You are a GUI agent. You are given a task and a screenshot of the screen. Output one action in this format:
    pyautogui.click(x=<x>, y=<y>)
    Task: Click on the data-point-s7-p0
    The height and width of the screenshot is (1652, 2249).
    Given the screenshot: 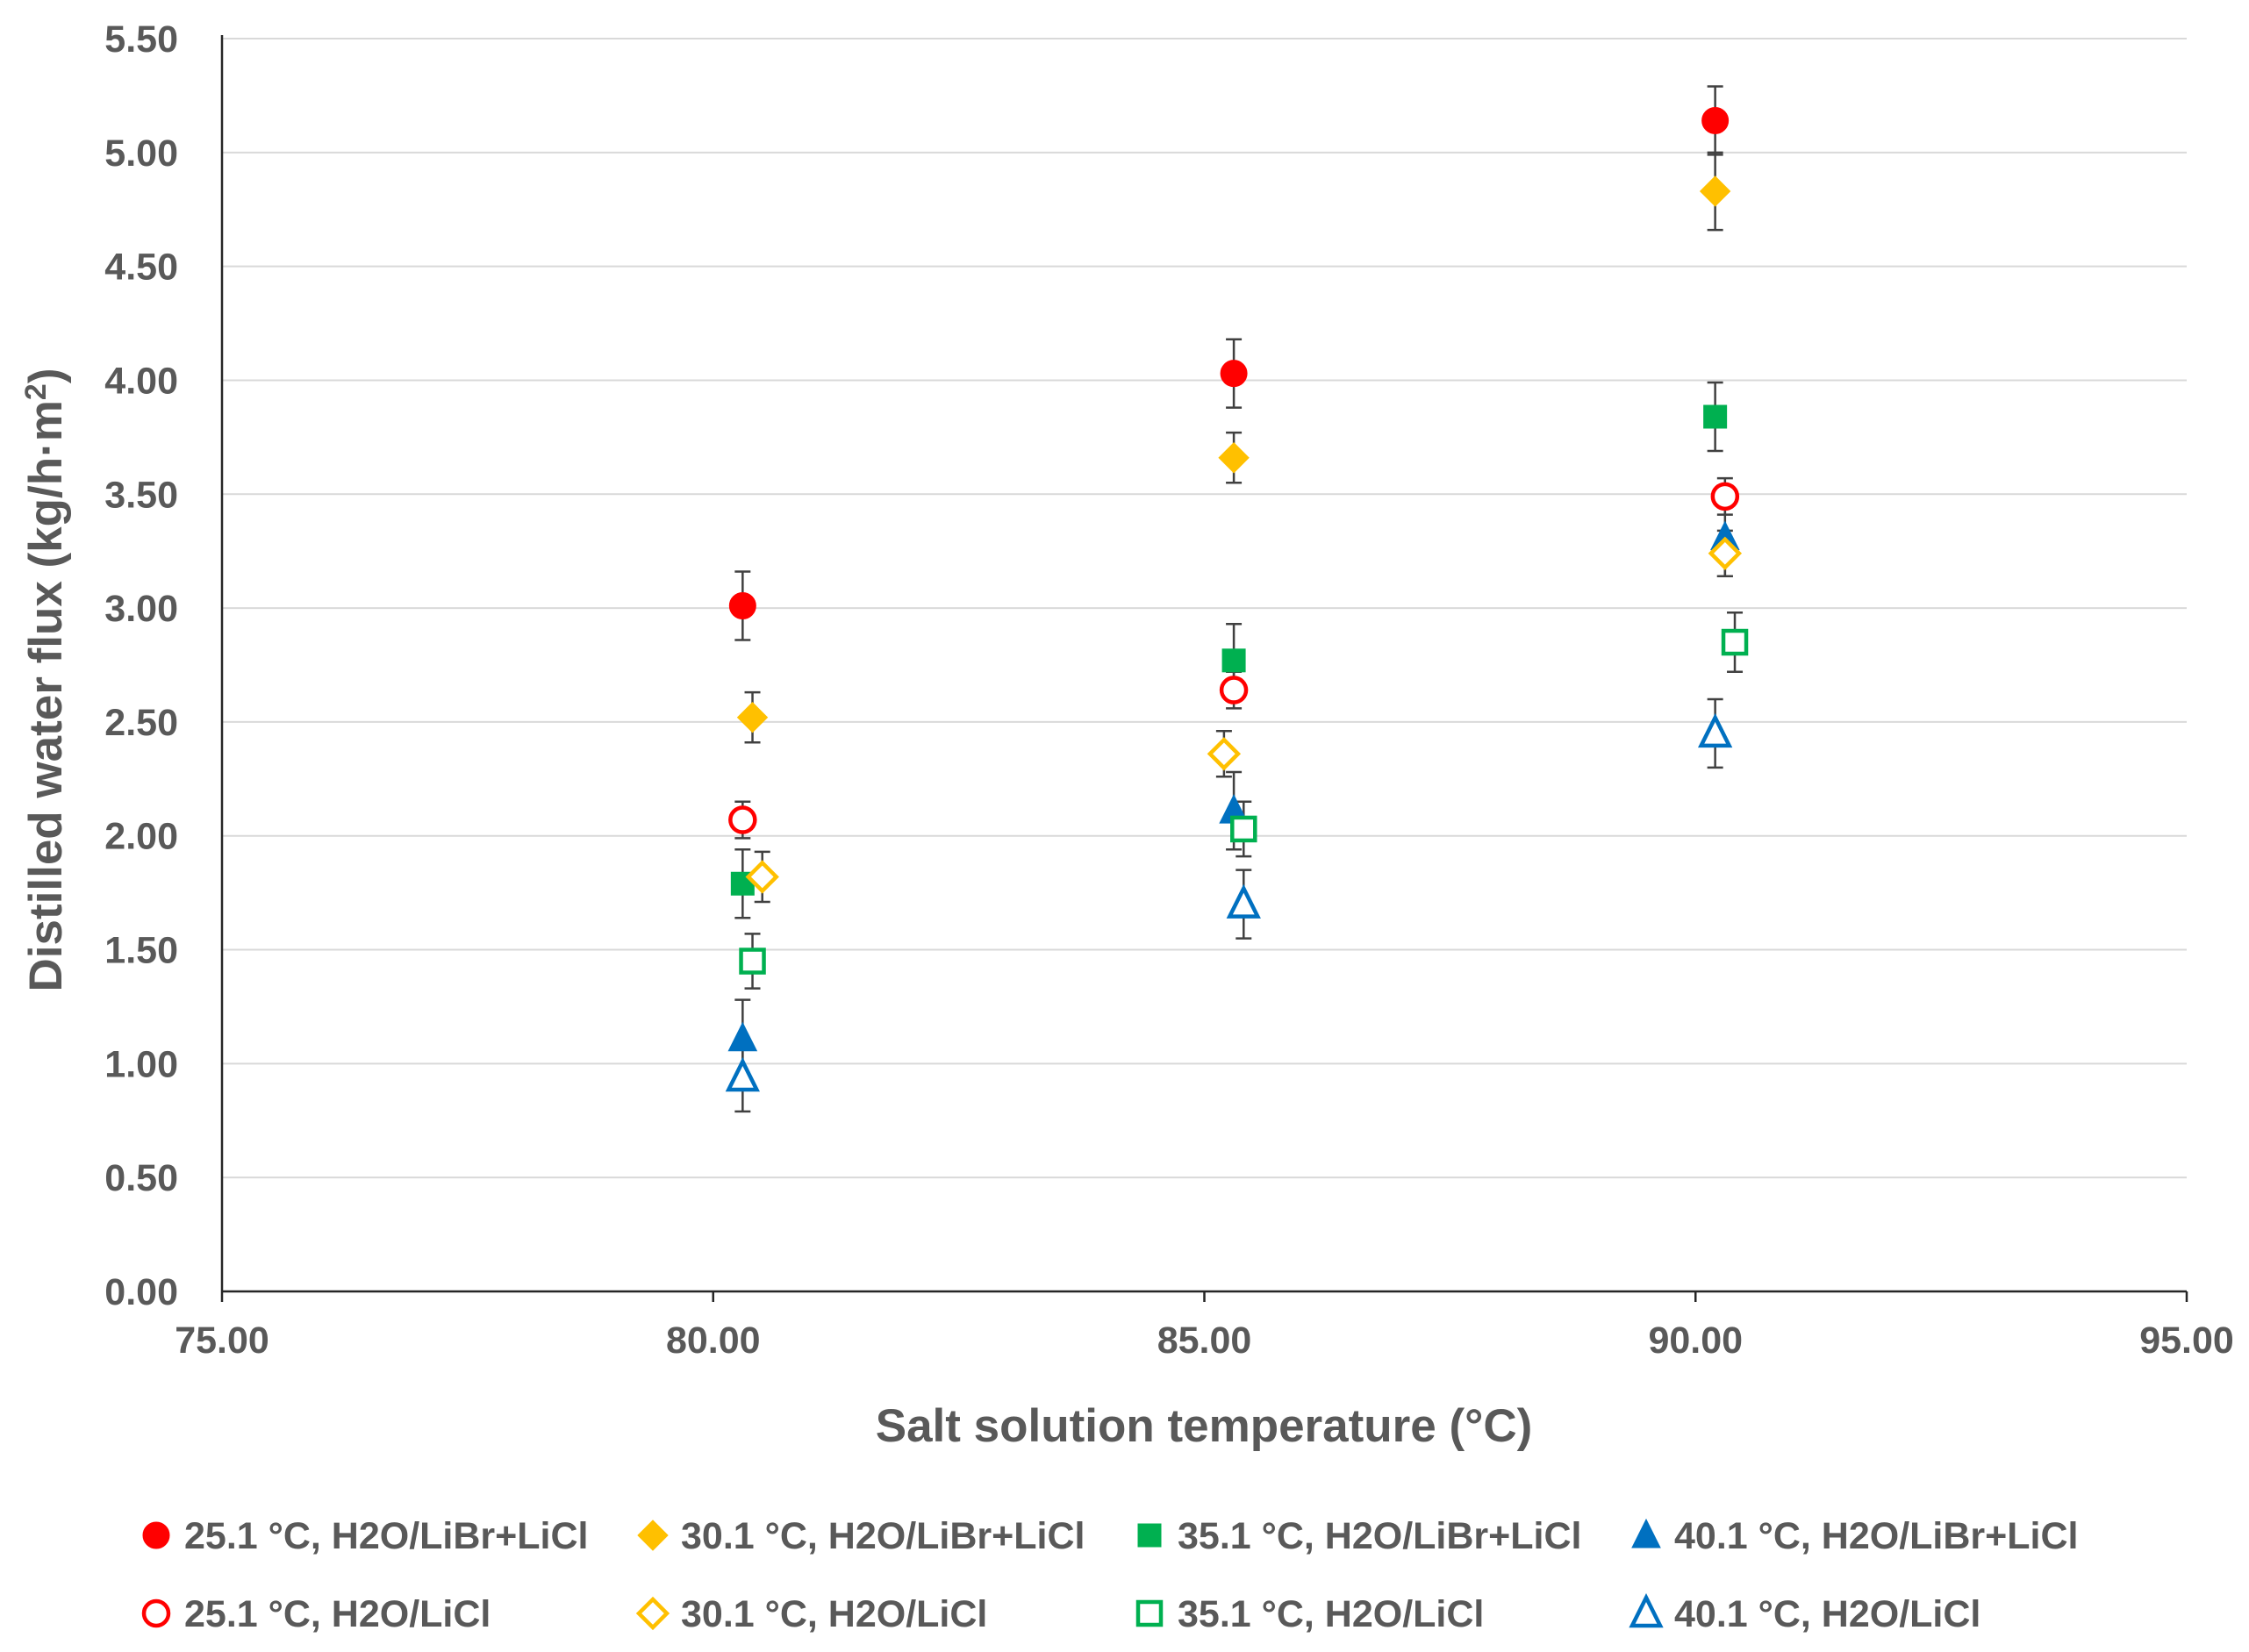 What is the action you would take?
    pyautogui.click(x=742, y=1074)
    